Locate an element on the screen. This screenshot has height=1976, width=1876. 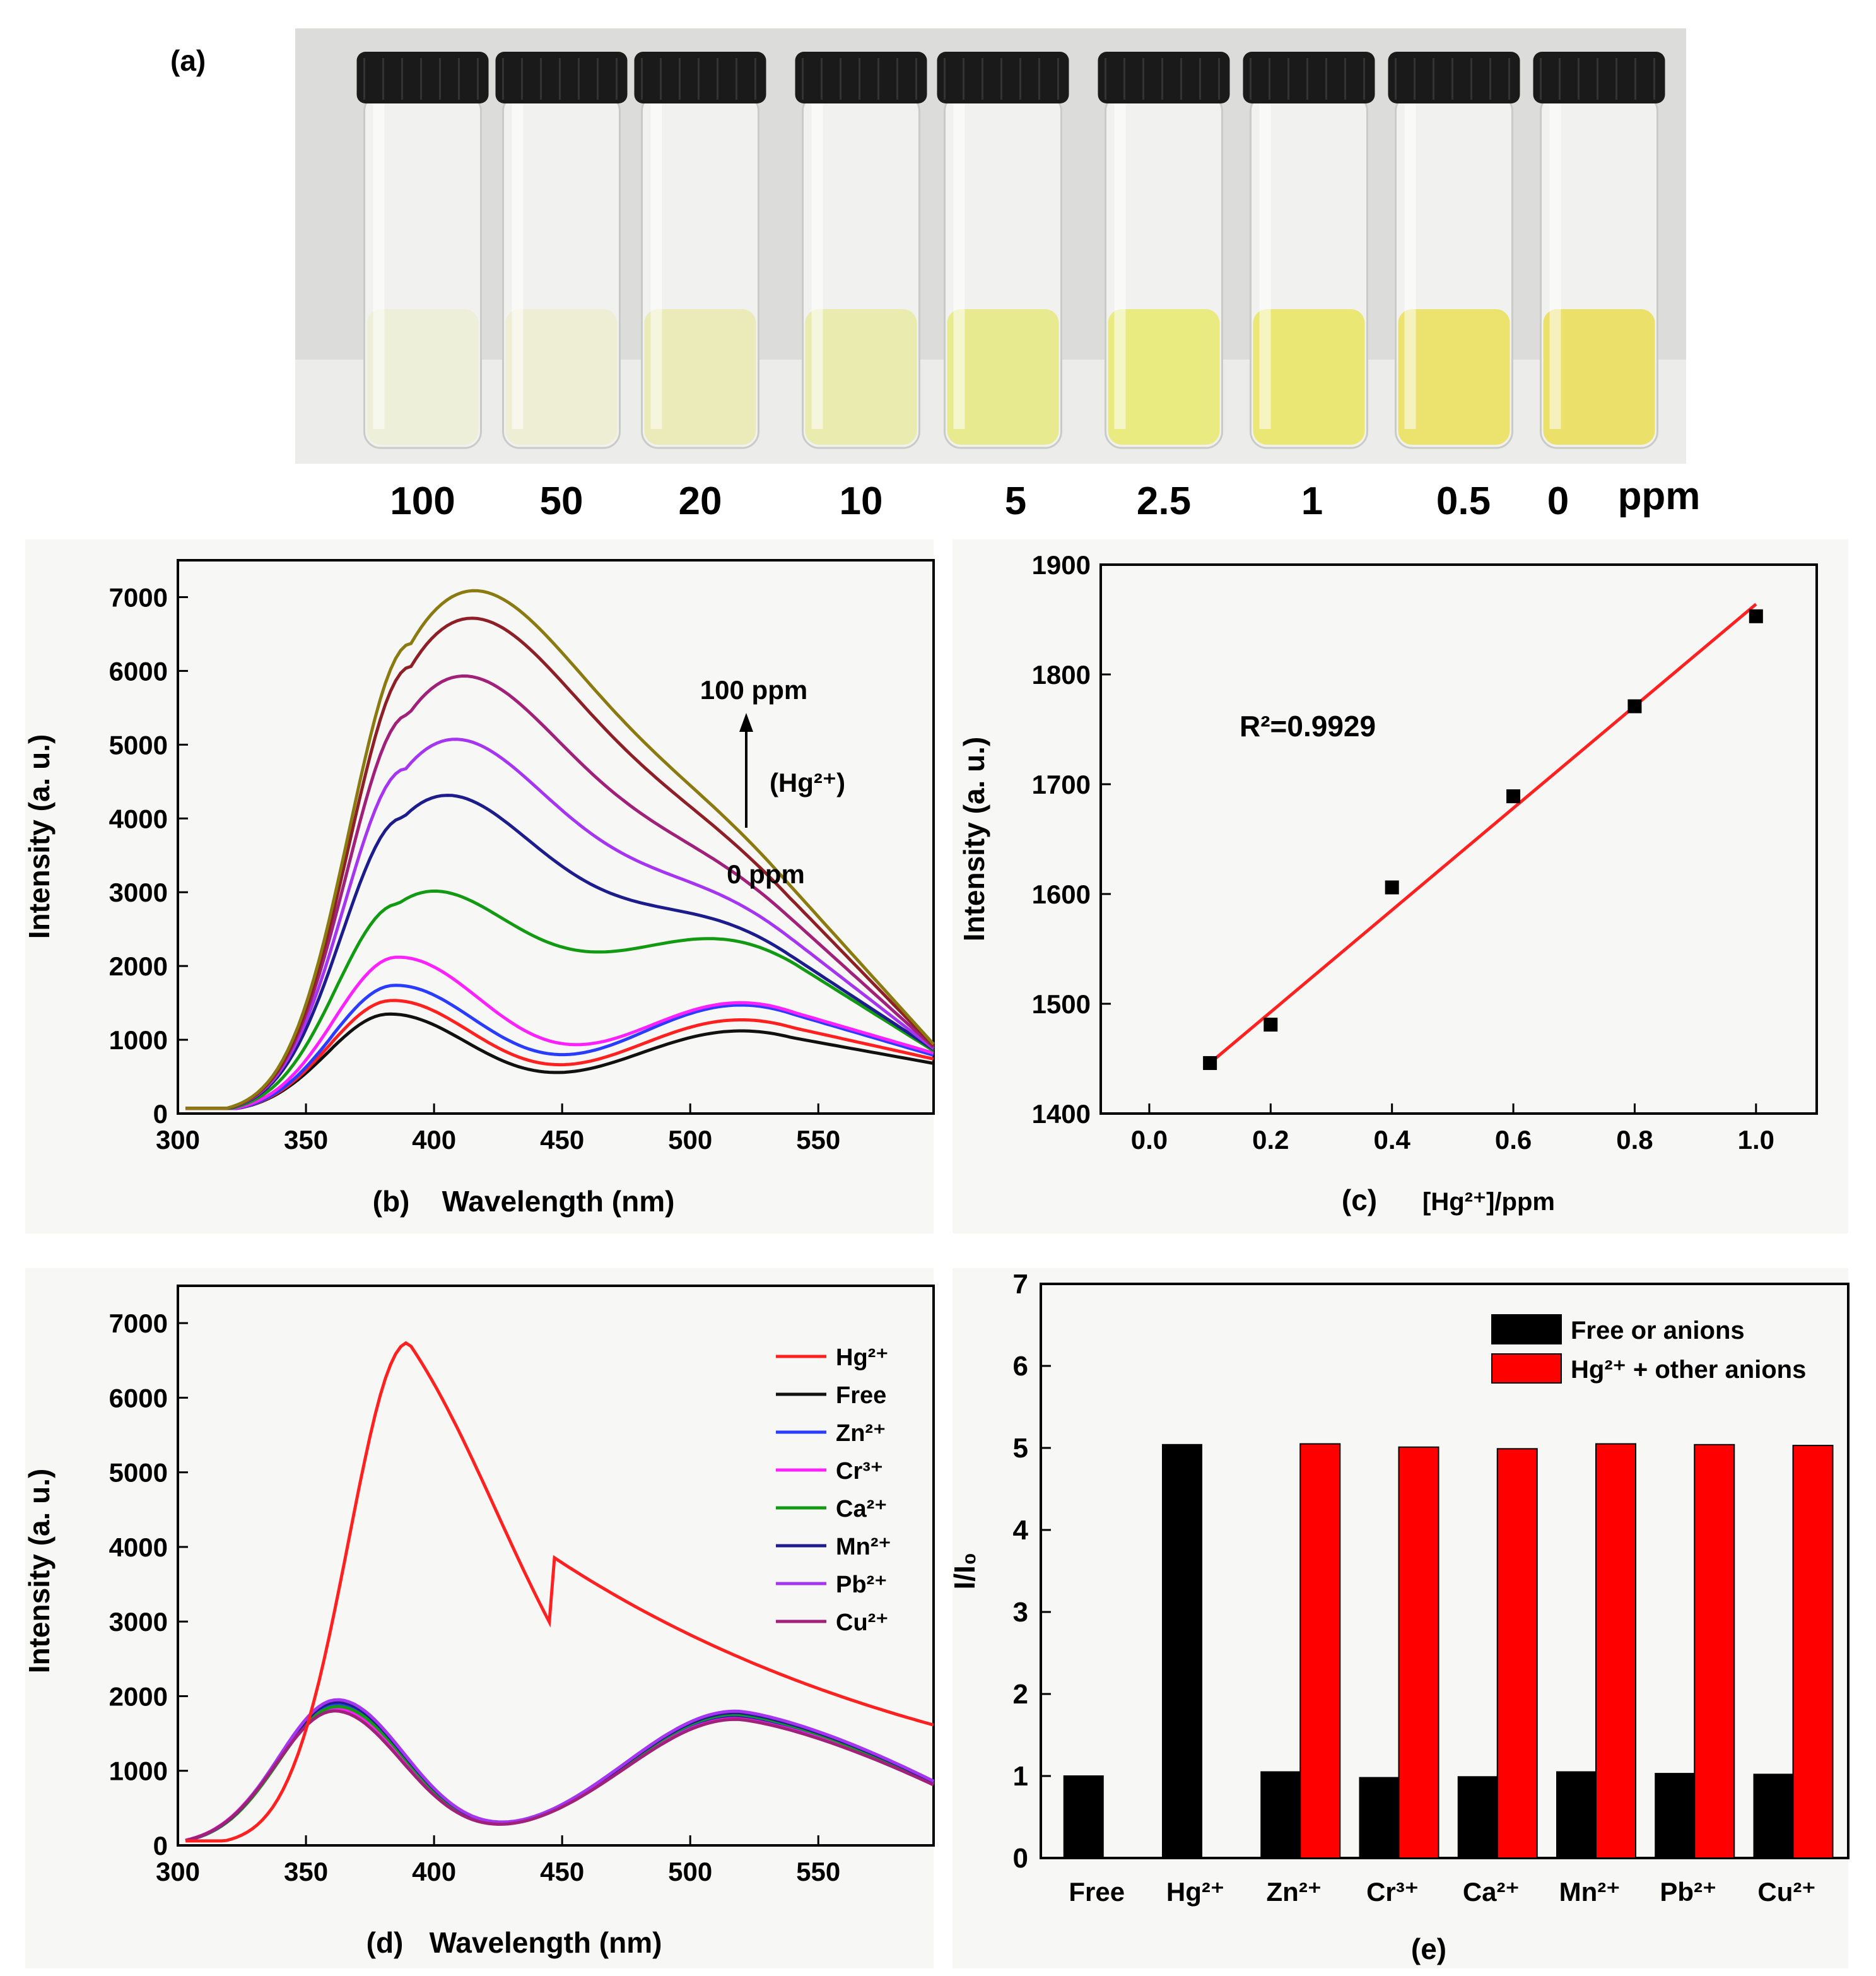
series-line-50-ppm is located at coordinates (560, 892).